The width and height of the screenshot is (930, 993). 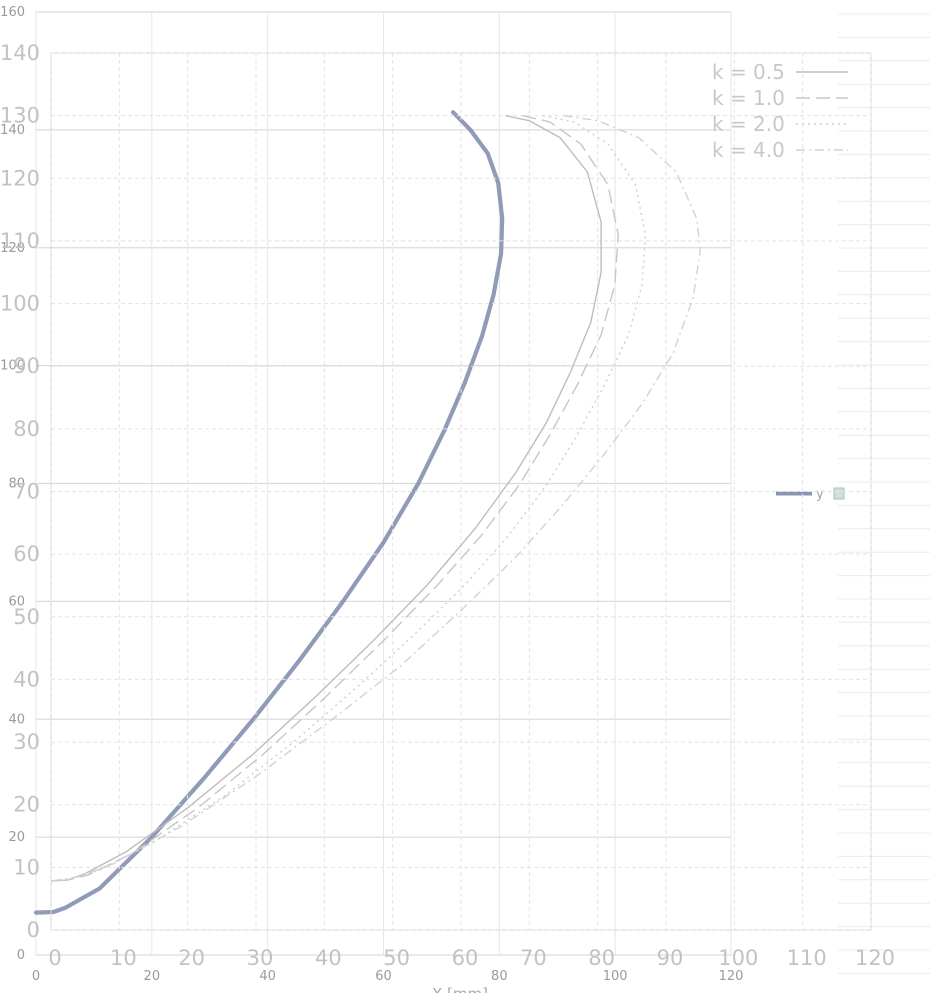 What do you see at coordinates (820, 494) in the screenshot?
I see `back-legend-label-y: y` at bounding box center [820, 494].